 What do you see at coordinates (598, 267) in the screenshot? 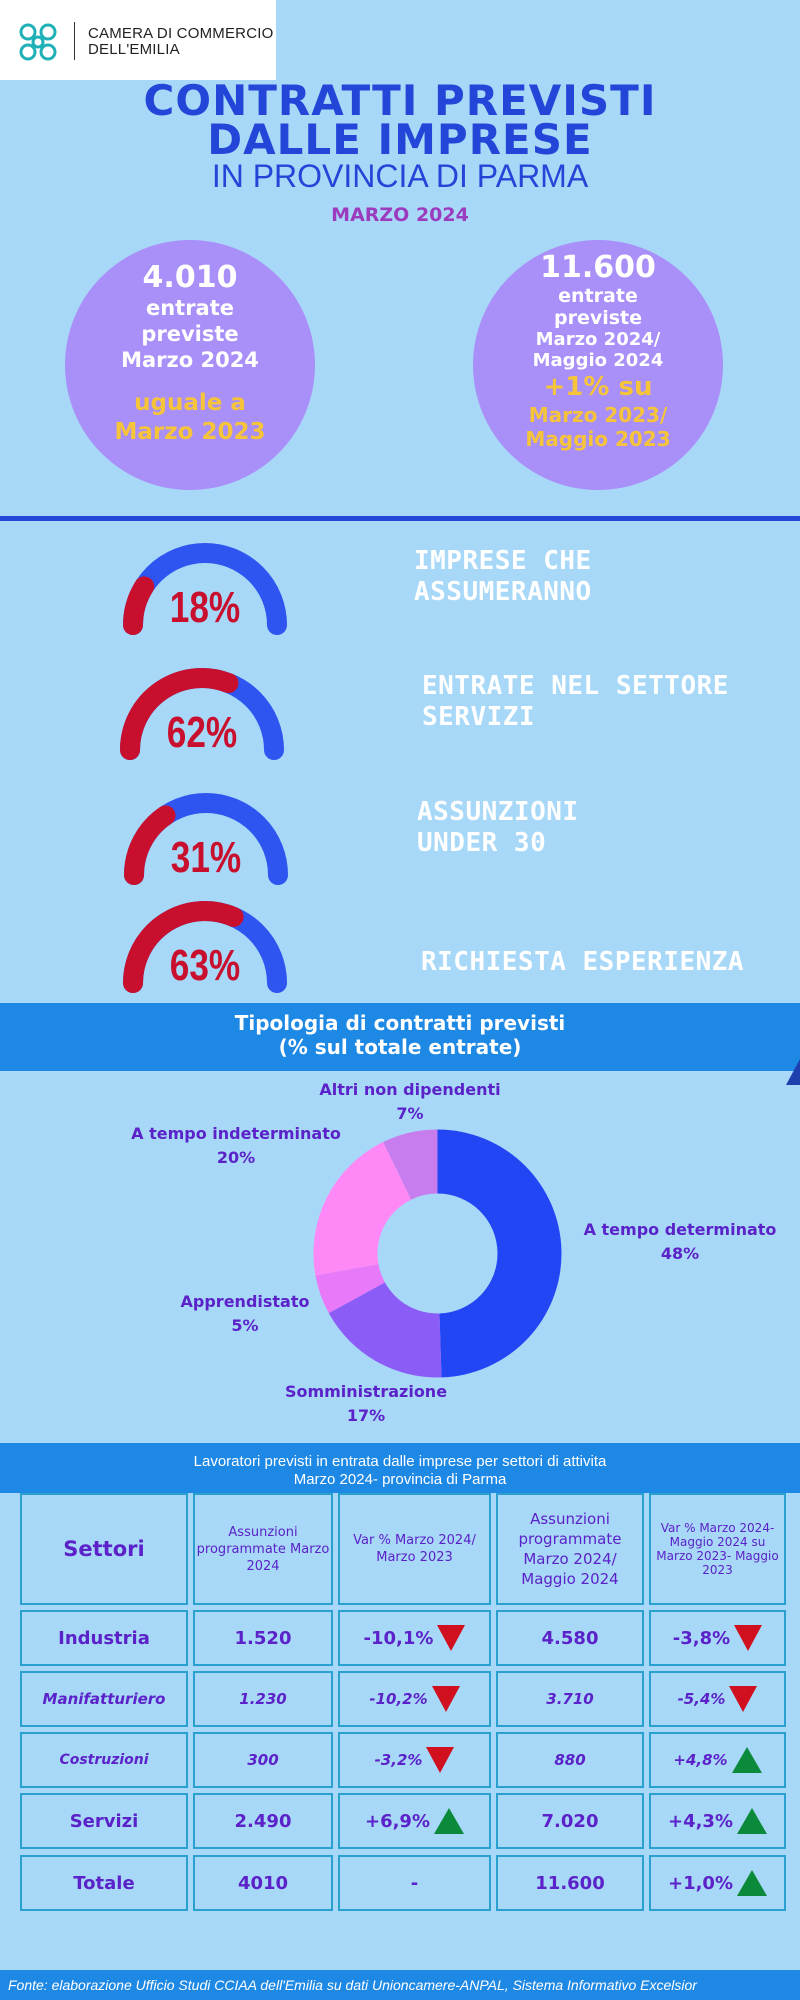
I see `bubble-right-value: 11.600` at bounding box center [598, 267].